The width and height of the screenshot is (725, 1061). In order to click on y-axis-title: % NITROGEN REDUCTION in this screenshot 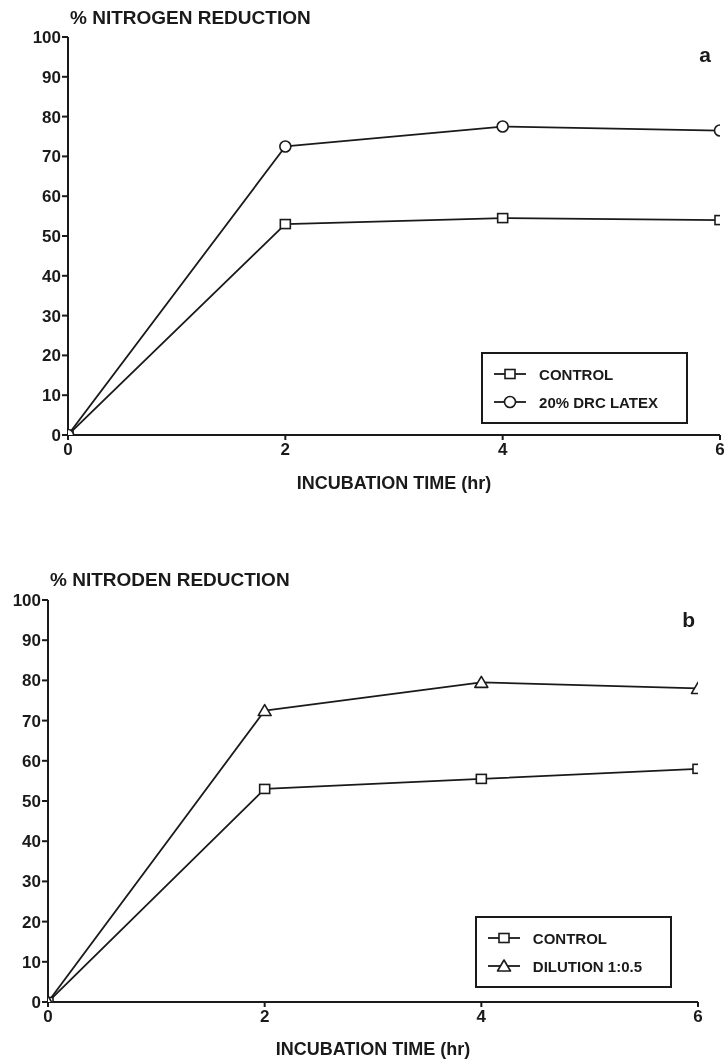, I will do `click(190, 17)`.